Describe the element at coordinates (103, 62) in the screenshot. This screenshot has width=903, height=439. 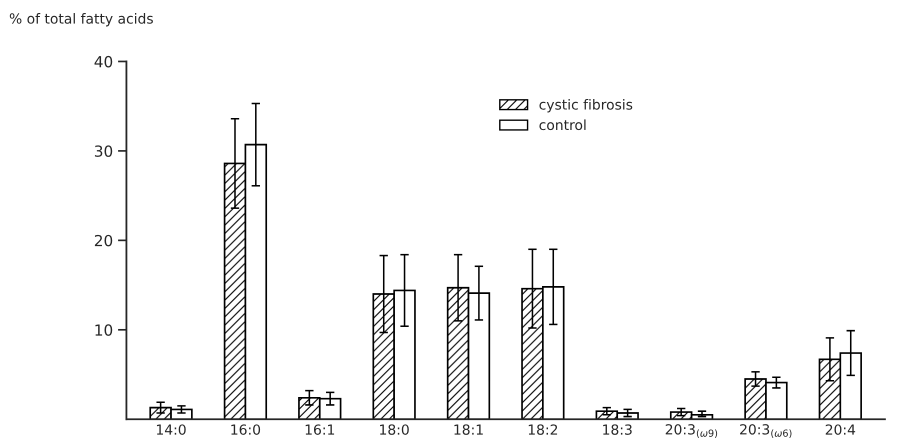
I see `y-tick-label: 40` at that location.